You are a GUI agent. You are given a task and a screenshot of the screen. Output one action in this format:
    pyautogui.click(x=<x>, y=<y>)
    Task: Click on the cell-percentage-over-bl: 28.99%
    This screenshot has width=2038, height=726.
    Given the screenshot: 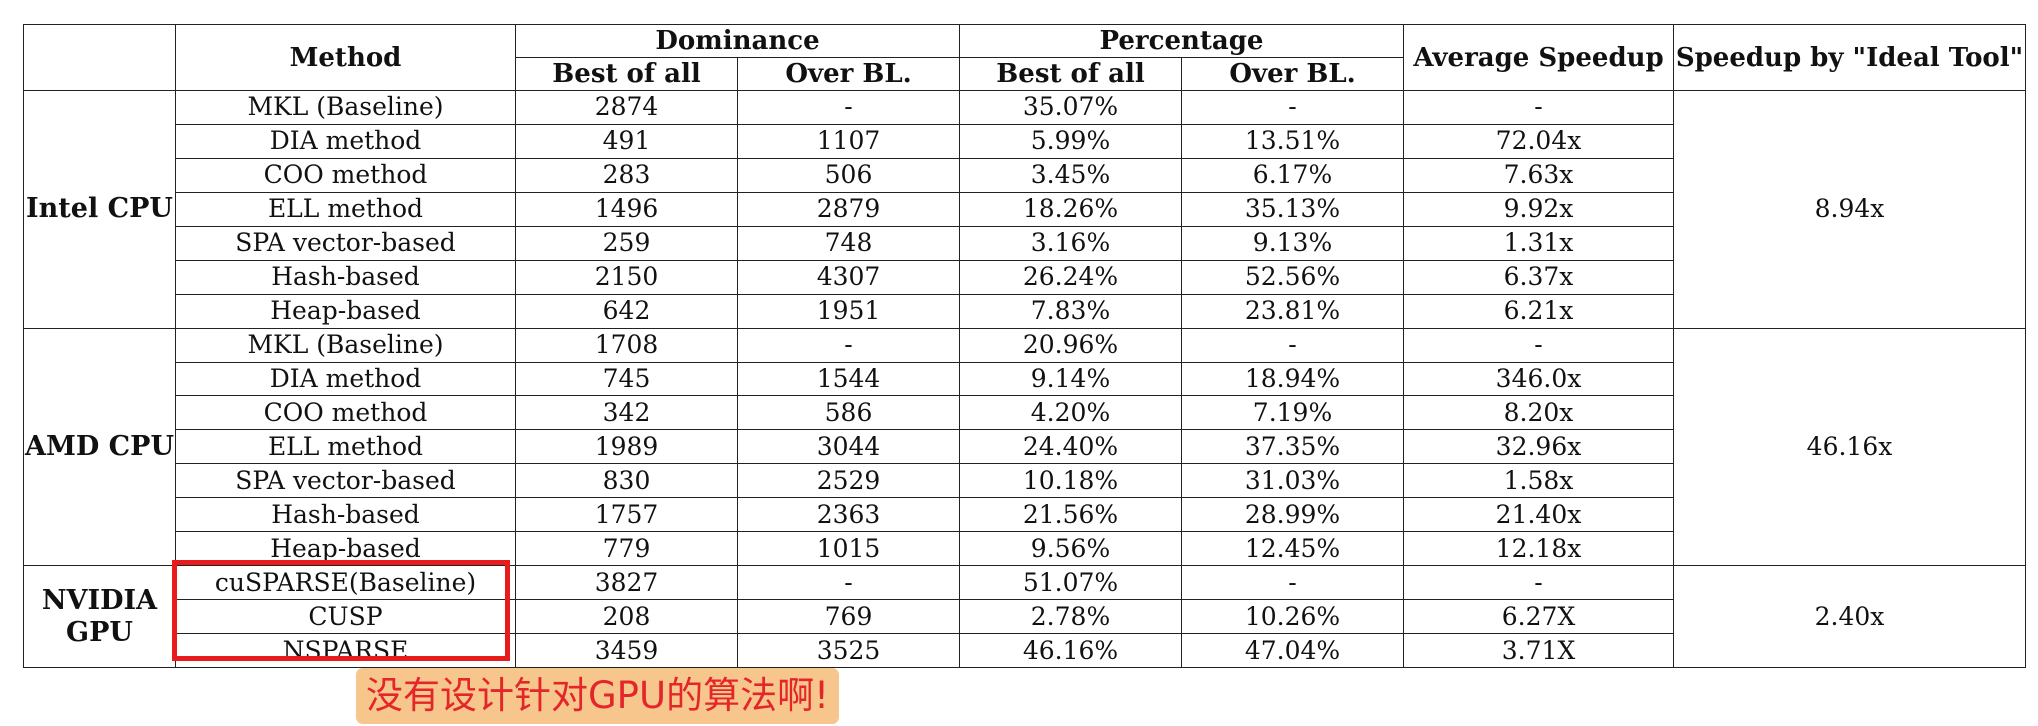 What is the action you would take?
    pyautogui.click(x=1292, y=515)
    